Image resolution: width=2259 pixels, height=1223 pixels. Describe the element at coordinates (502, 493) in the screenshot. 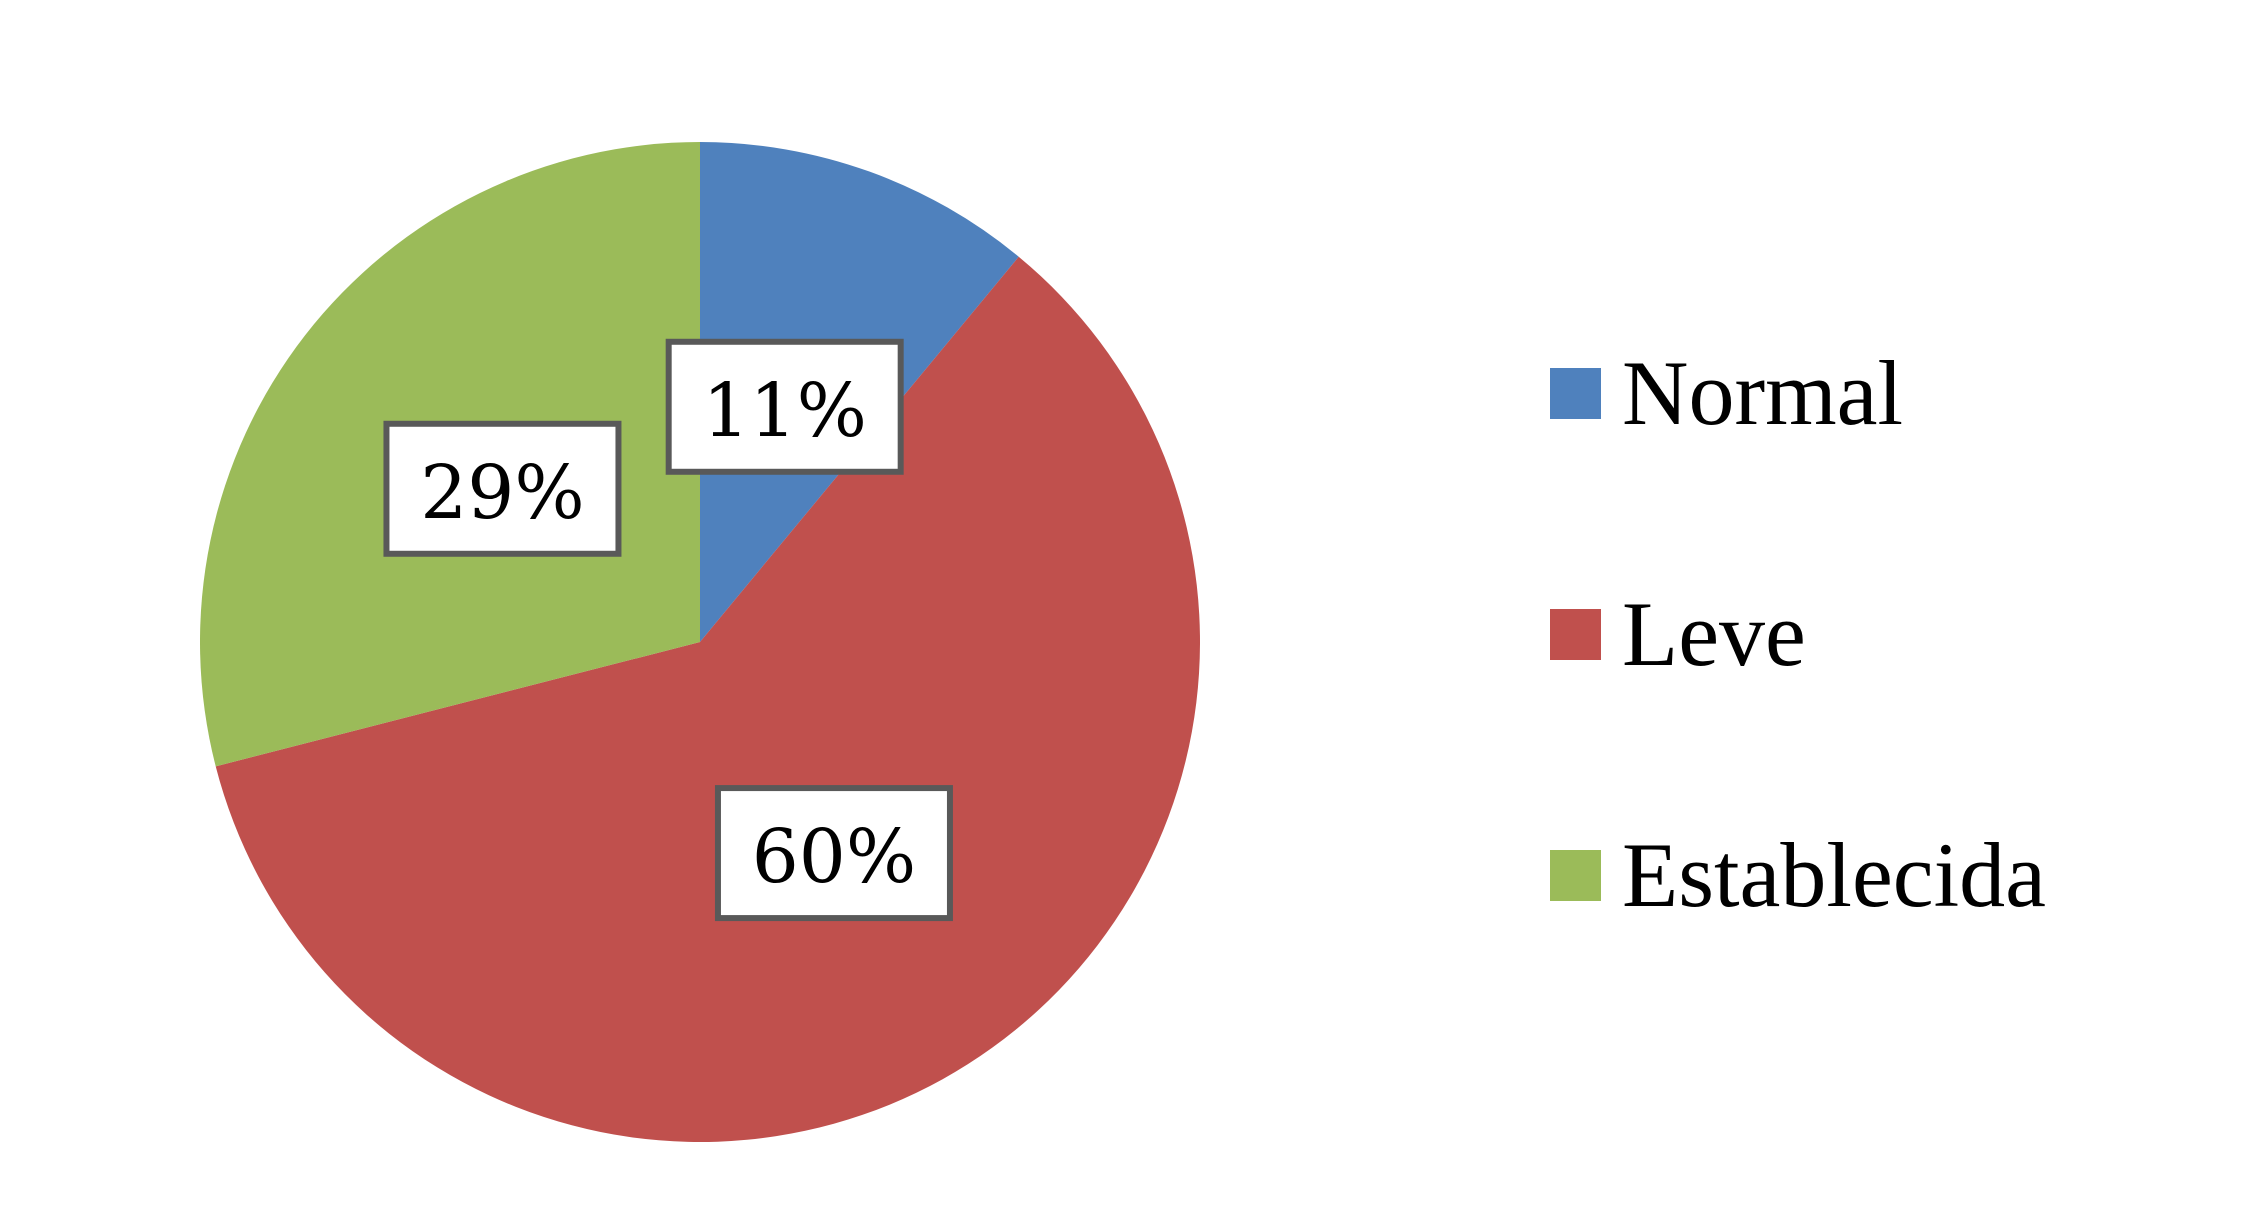

I see `data-label: 29%` at that location.